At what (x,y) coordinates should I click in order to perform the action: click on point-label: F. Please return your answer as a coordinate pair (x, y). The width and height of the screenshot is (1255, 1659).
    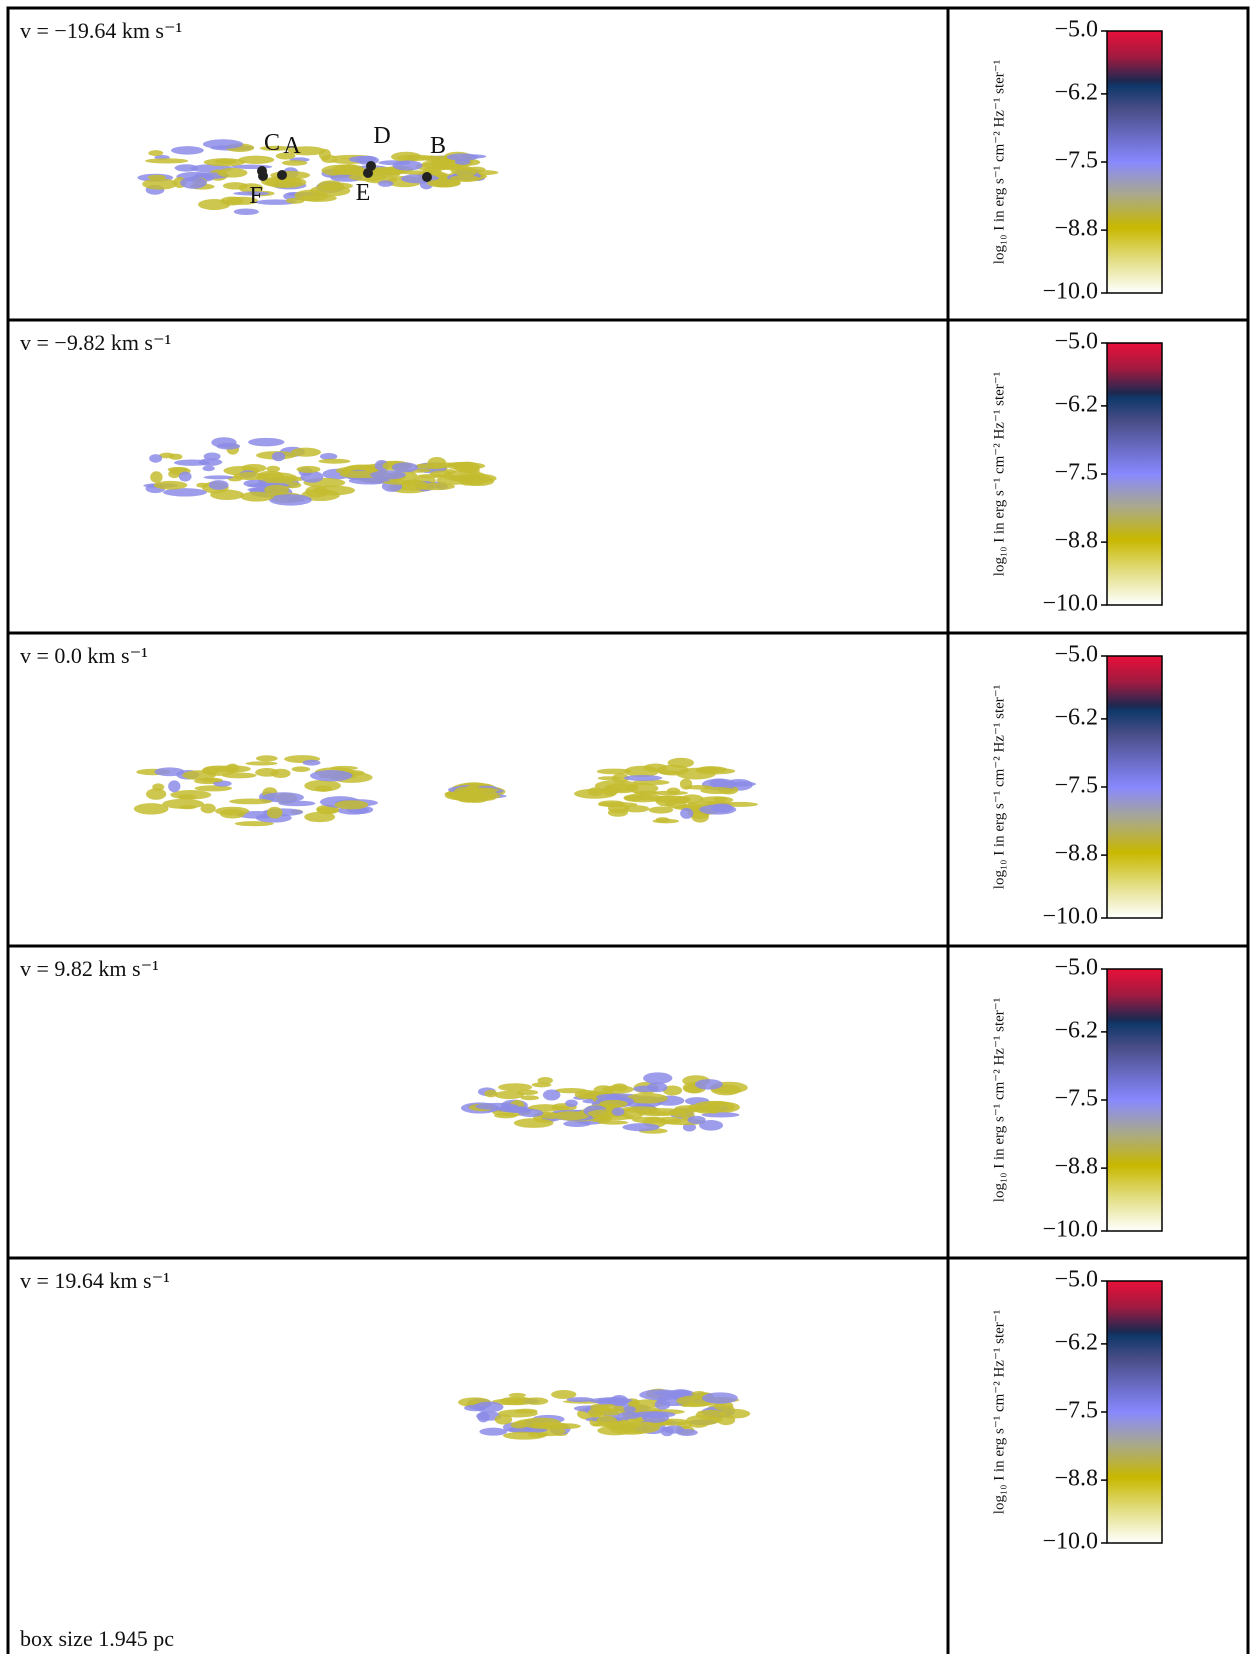
    Looking at the image, I should click on (255, 196).